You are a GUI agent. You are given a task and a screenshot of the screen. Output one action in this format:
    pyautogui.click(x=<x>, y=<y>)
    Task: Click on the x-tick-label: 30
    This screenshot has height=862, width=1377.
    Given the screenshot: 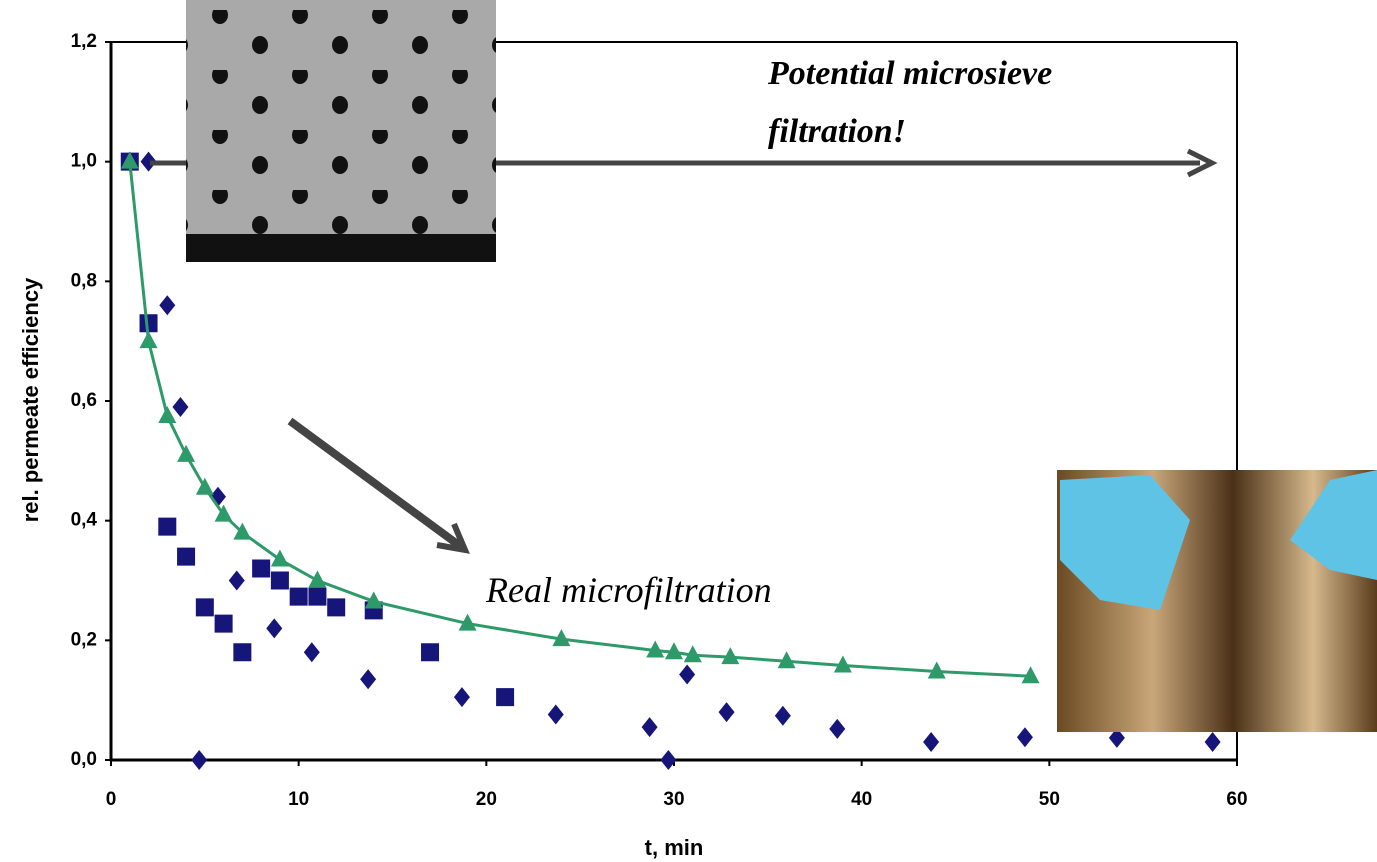 What is the action you would take?
    pyautogui.click(x=673, y=799)
    